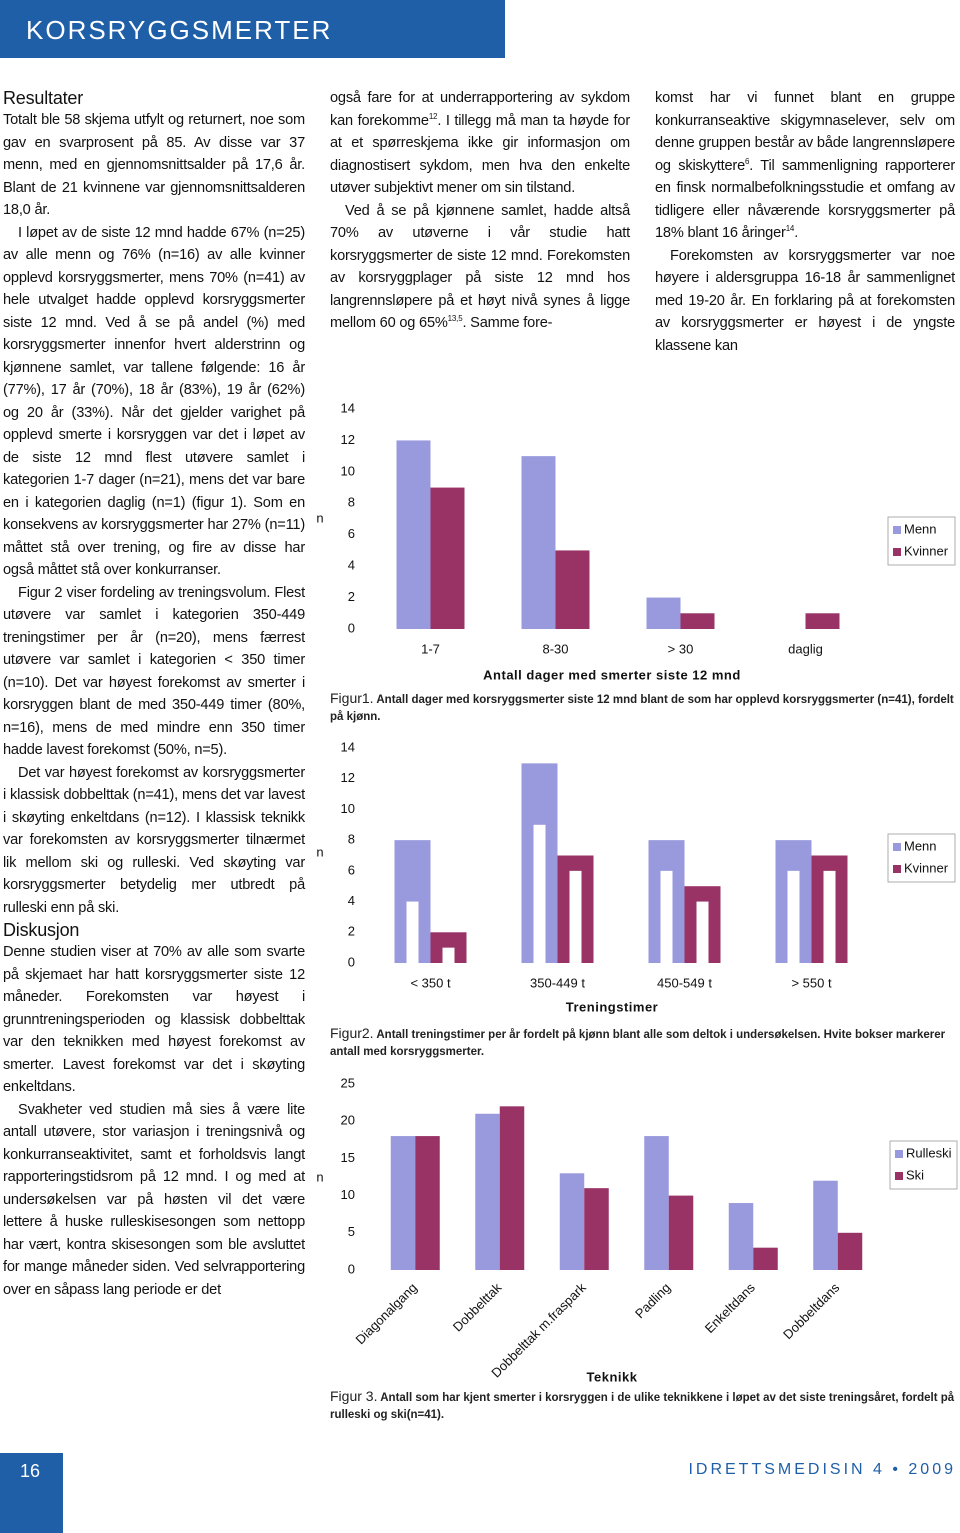 This screenshot has width=960, height=1533. What do you see at coordinates (920, 528) in the screenshot?
I see `legend-label: Menn` at bounding box center [920, 528].